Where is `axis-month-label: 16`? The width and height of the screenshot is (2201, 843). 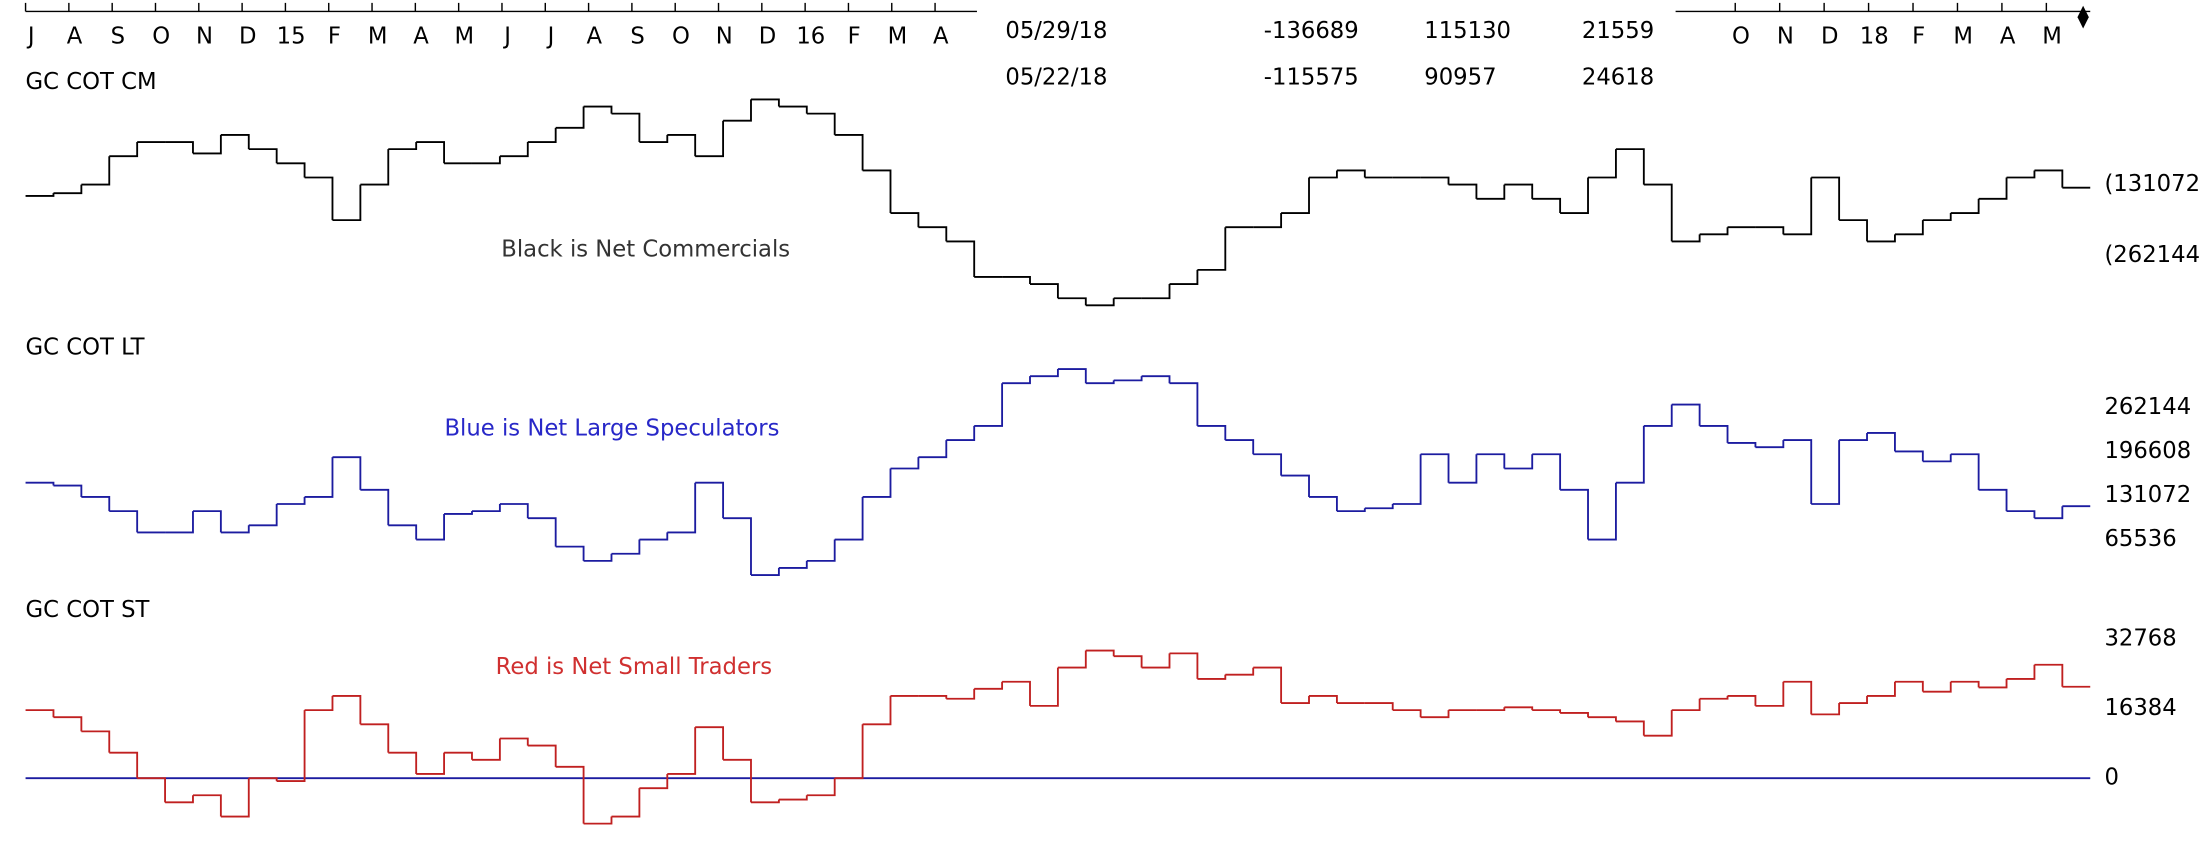
axis-month-label: 16 is located at coordinates (810, 36).